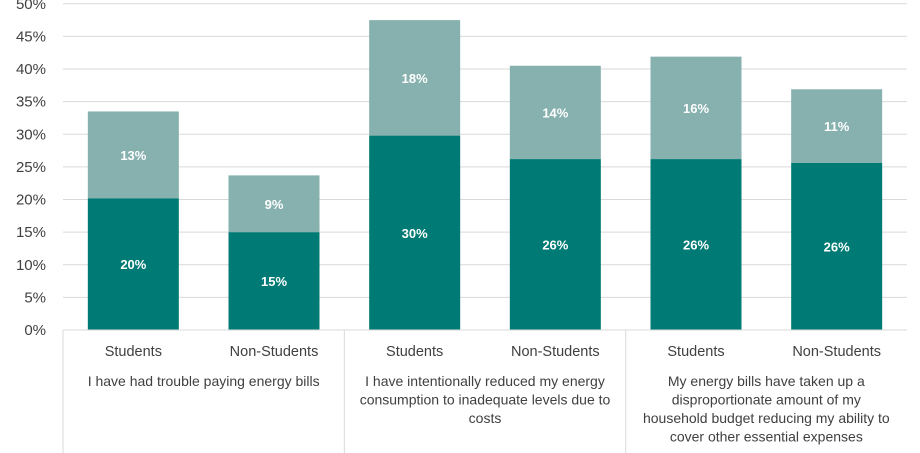  Describe the element at coordinates (766, 437) in the screenshot. I see `group-label: cover other essential expenses` at that location.